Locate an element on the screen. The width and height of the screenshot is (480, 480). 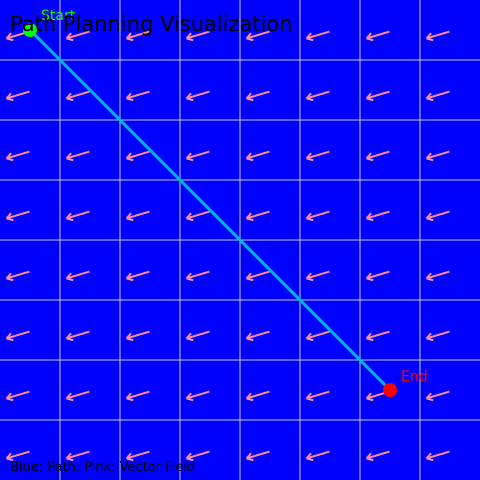
start-marker is located at coordinates (30, 30).